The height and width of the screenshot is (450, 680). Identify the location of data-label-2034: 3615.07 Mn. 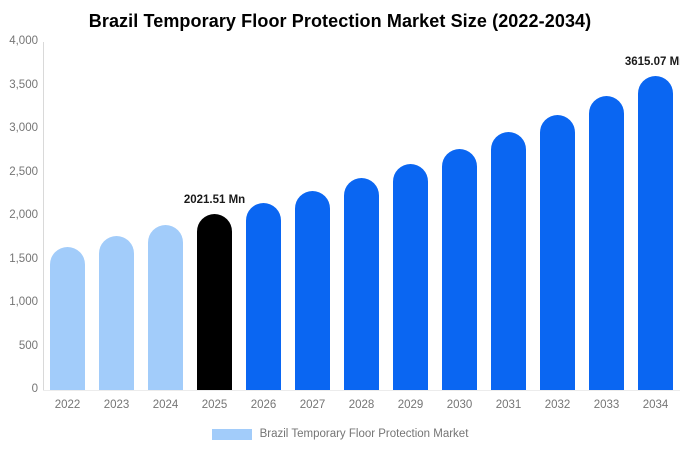
(652, 61).